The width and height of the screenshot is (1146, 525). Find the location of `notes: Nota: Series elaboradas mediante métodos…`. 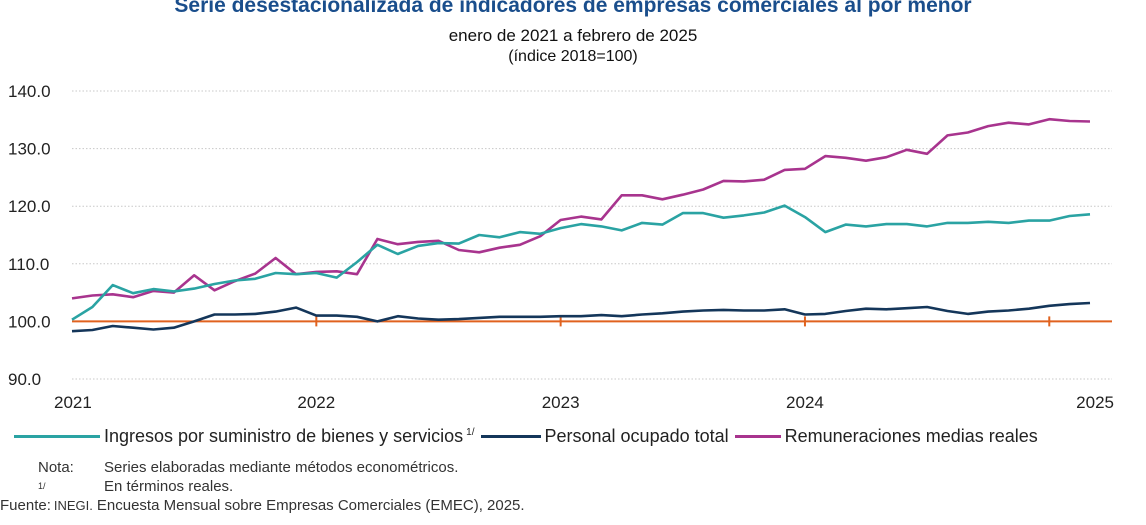

notes: Nota: Series elaboradas mediante métodos… is located at coordinates (262, 486).